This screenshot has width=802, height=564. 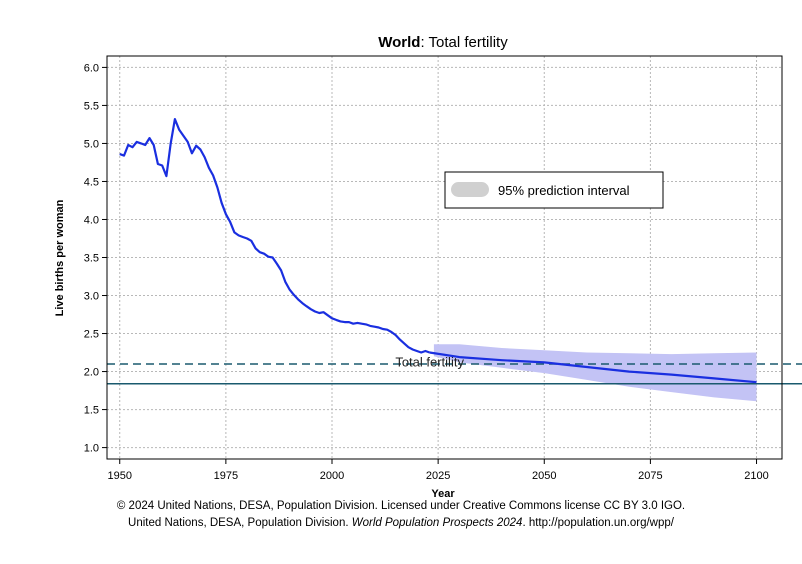 I want to click on y-tick-label: 6.0, so click(x=91, y=68).